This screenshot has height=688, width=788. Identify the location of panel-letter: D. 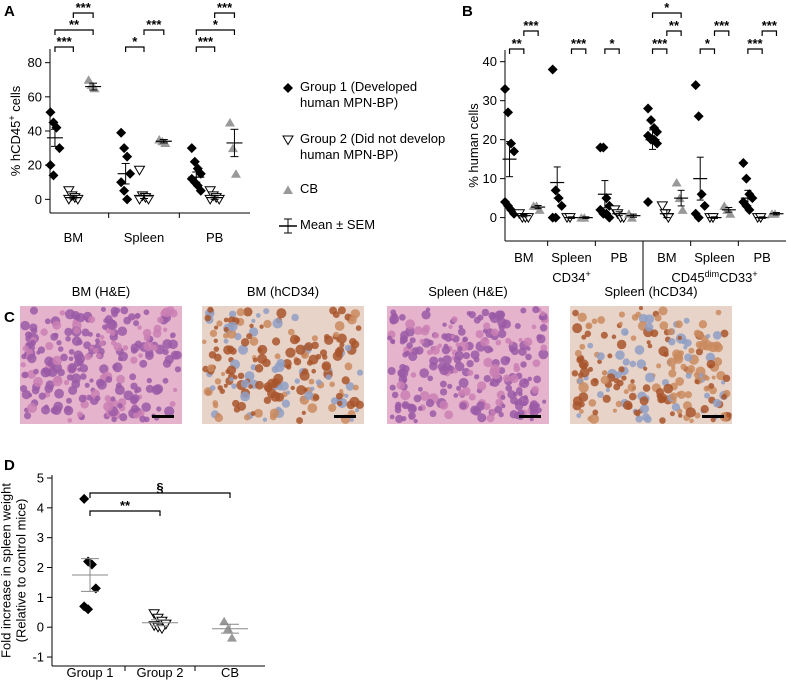
(9, 465).